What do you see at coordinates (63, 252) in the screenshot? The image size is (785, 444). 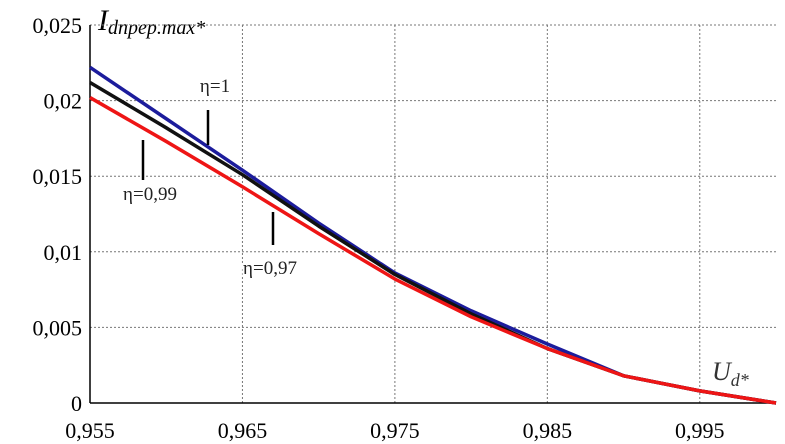 I see `y-tick-label: 0,01` at bounding box center [63, 252].